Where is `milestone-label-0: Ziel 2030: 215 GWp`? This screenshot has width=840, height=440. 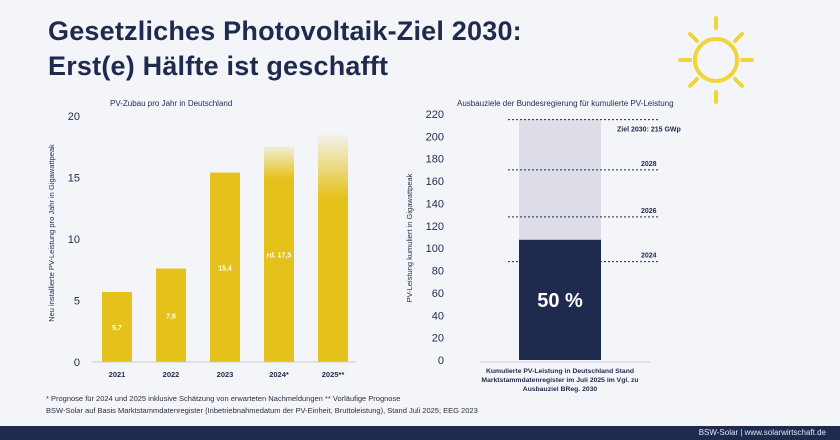
milestone-label-0: Ziel 2030: 215 GWp is located at coordinates (649, 130).